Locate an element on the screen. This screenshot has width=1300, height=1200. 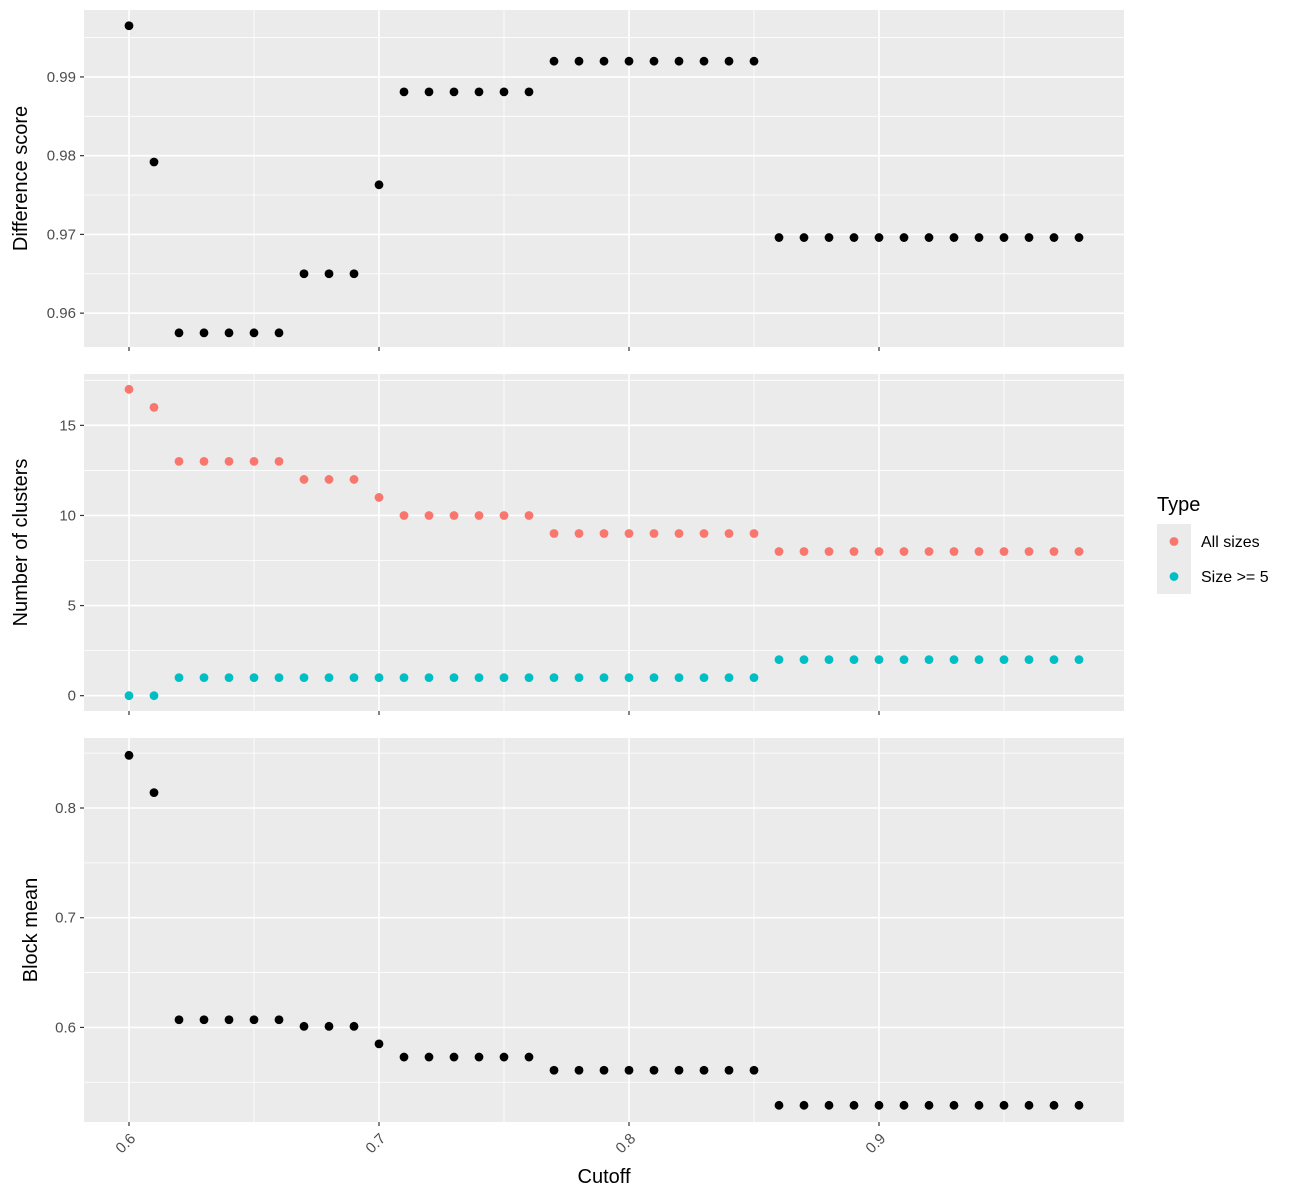
y-tick-label: 0.8 is located at coordinates (65, 808).